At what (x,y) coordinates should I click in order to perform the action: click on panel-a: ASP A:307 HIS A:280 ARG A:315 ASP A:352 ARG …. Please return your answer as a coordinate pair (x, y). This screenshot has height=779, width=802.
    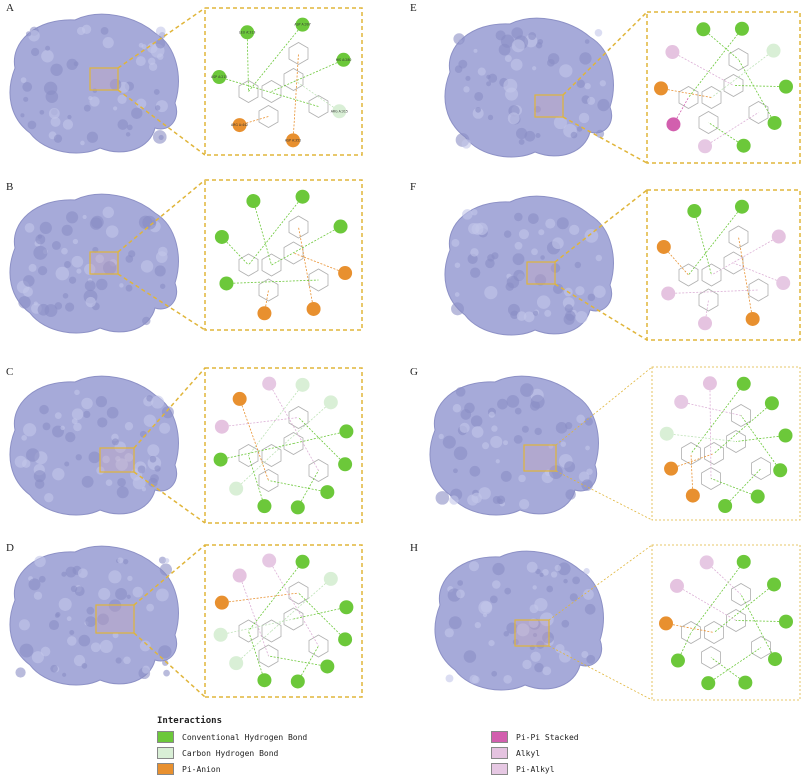
    Looking at the image, I should click on (186, 81).